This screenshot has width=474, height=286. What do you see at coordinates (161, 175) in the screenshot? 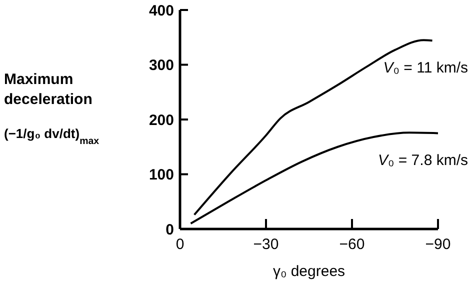
I see `y-tick-label: 100` at bounding box center [161, 175].